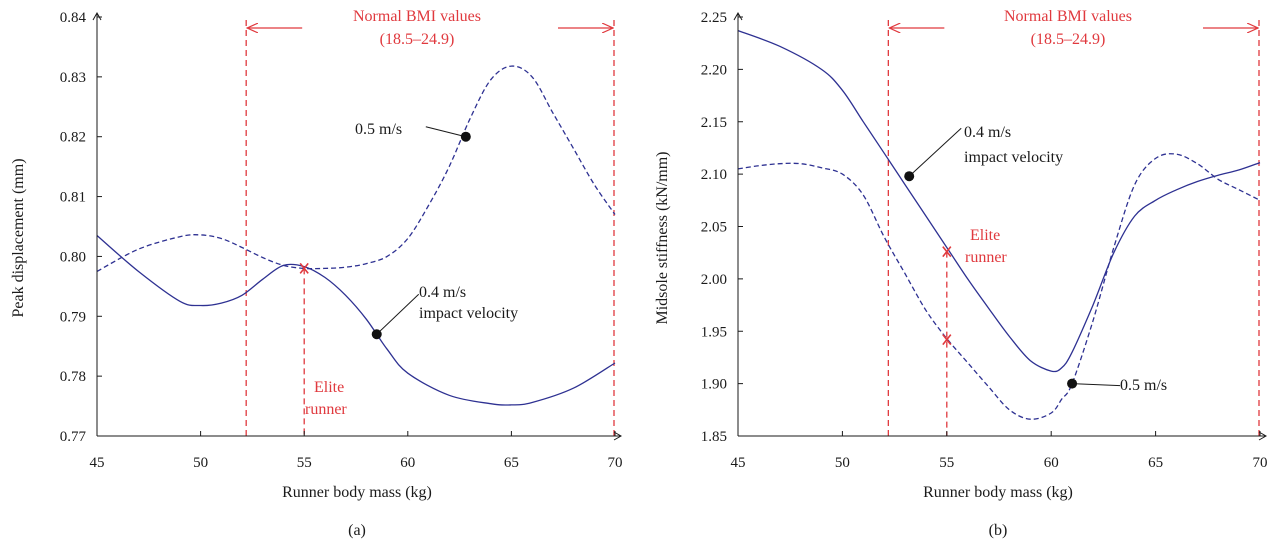 Image resolution: width=1278 pixels, height=550 pixels. I want to click on y-tick-label: 2.00, so click(714, 280).